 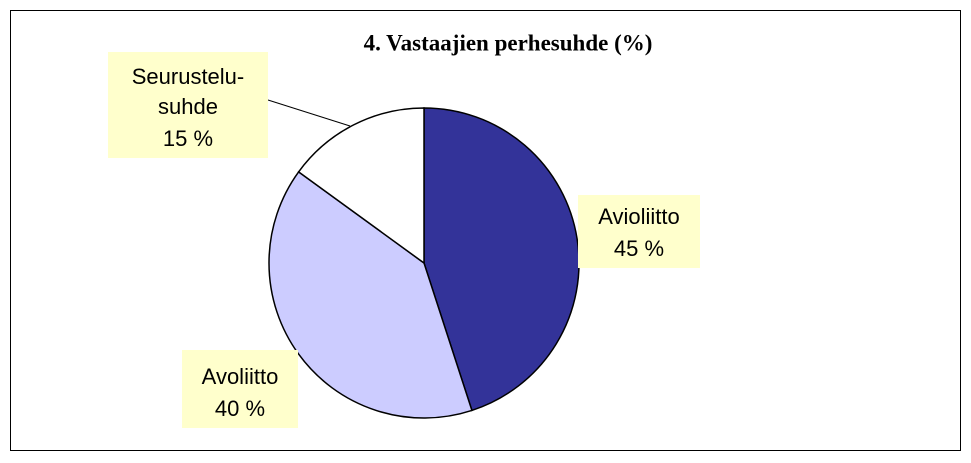 I want to click on value-label: 45 %, so click(x=639, y=248).